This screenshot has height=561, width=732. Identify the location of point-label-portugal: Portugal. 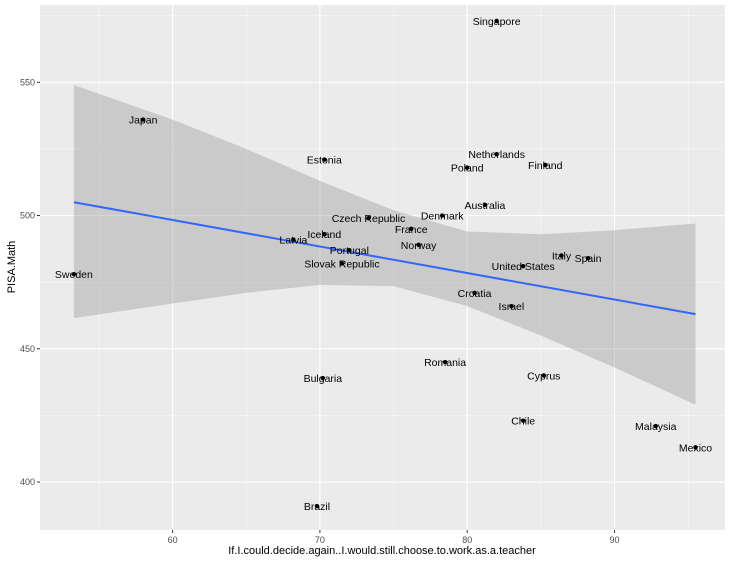
(349, 251).